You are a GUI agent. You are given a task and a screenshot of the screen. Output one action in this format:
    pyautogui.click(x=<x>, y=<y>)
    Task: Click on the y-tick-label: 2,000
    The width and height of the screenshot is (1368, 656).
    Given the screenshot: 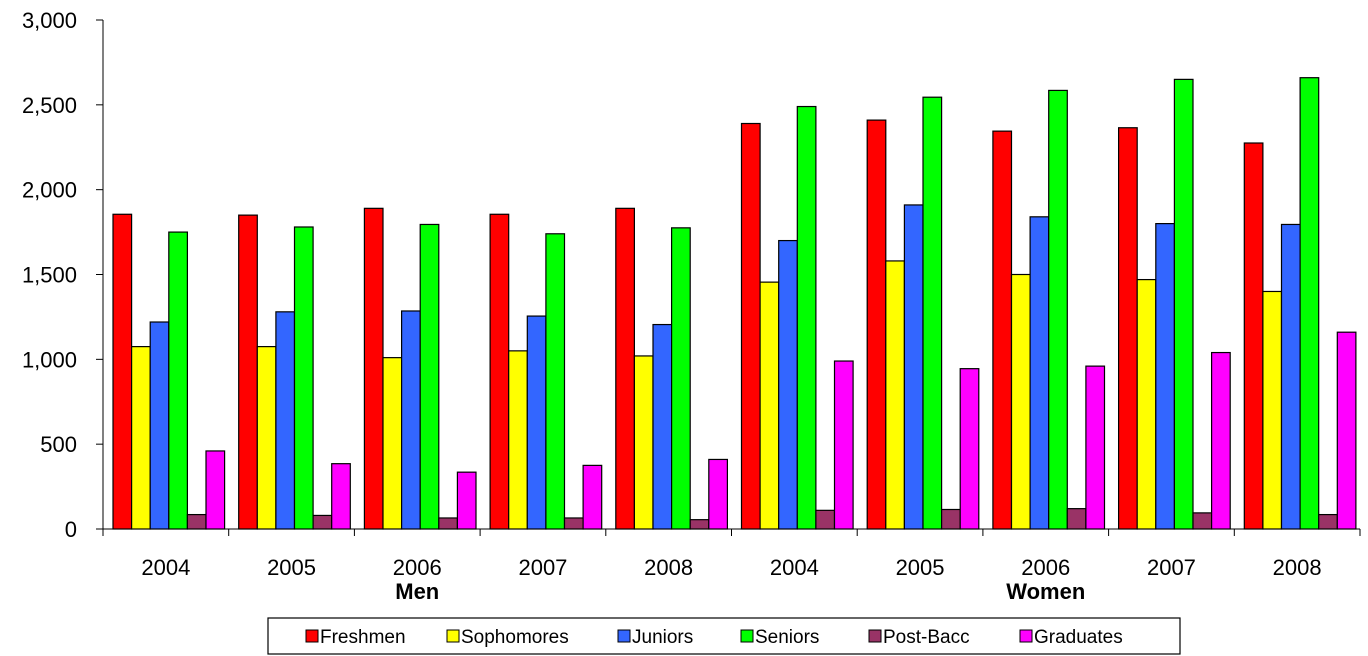 What is the action you would take?
    pyautogui.click(x=49, y=190)
    